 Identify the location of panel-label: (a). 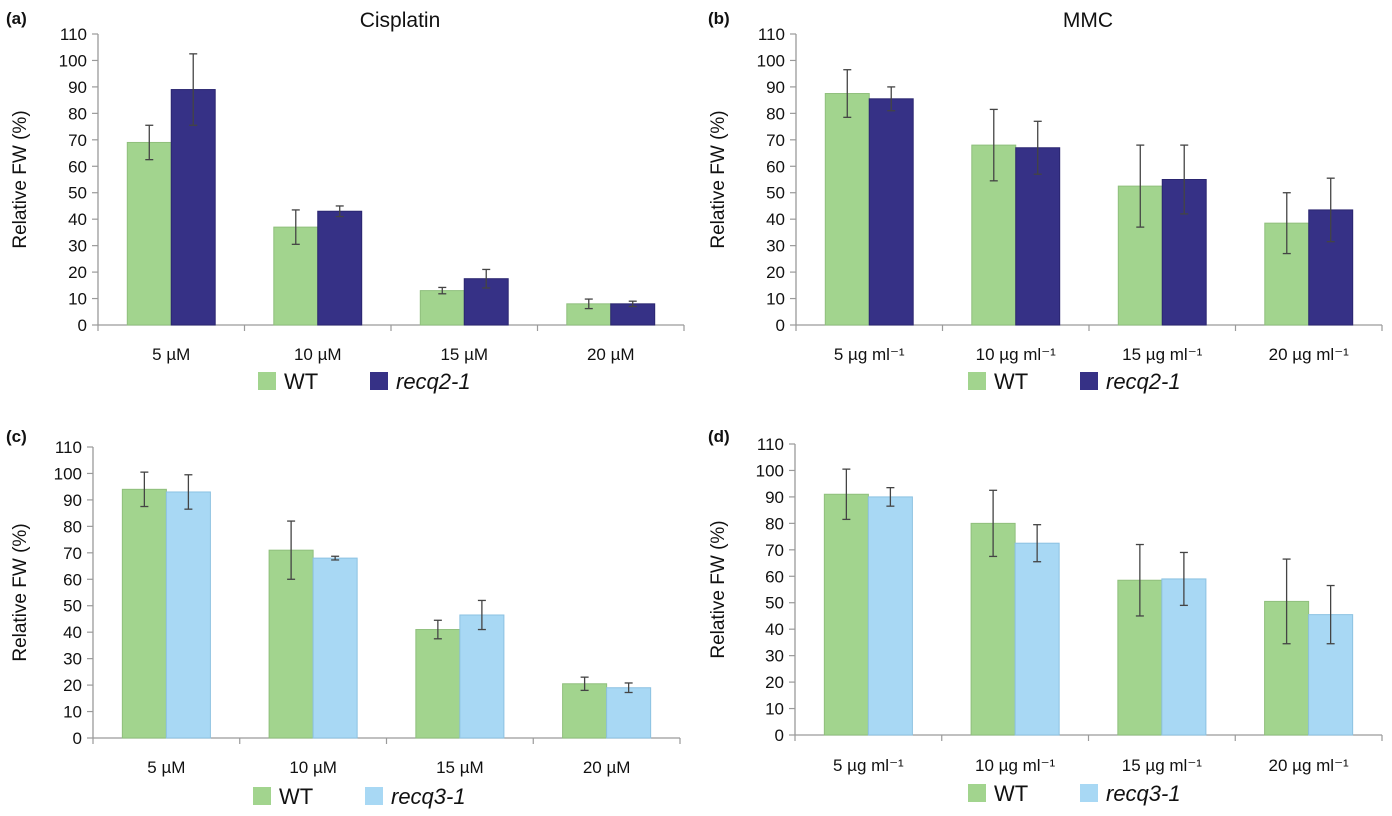
(16, 18).